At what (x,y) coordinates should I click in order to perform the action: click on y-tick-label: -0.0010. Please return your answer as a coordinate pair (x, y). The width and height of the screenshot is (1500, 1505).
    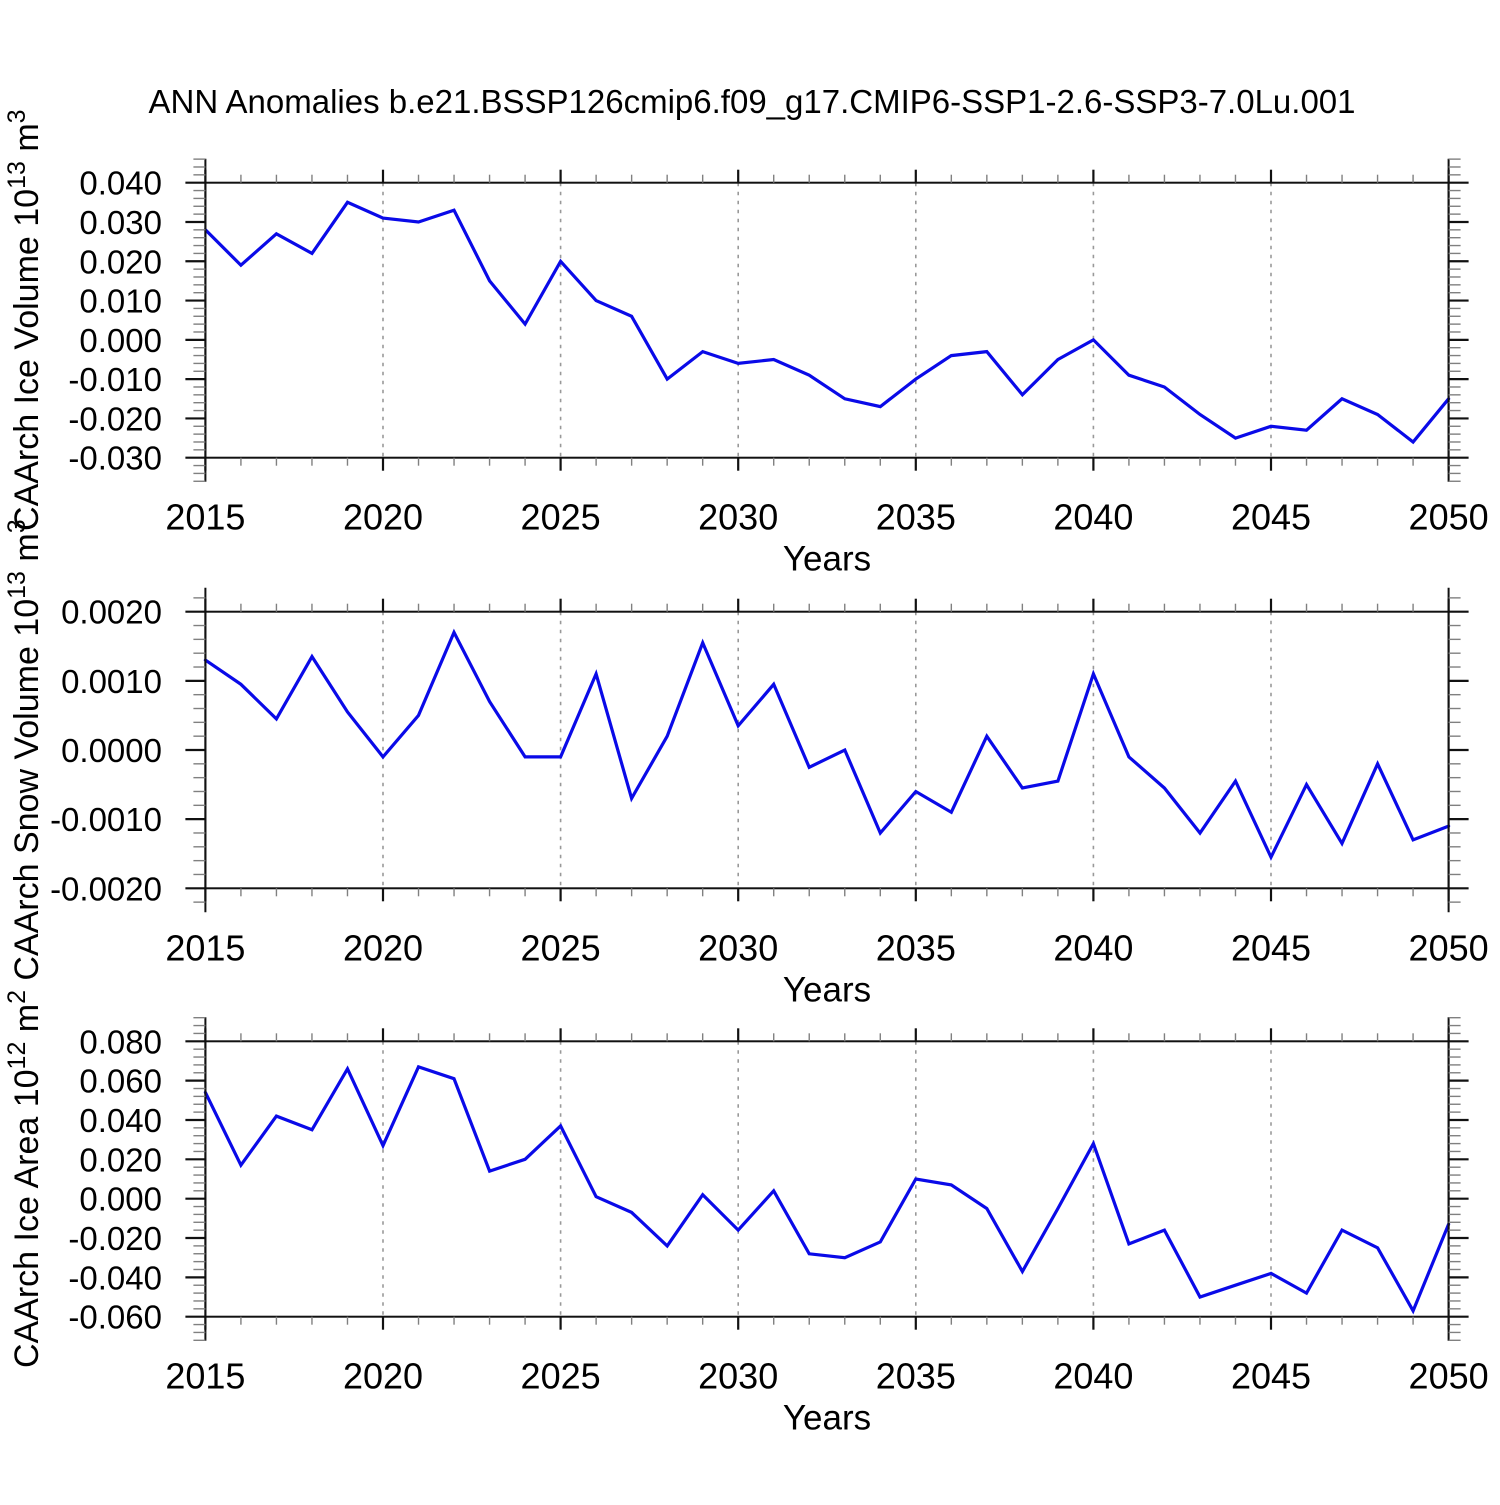
    Looking at the image, I should click on (106, 819).